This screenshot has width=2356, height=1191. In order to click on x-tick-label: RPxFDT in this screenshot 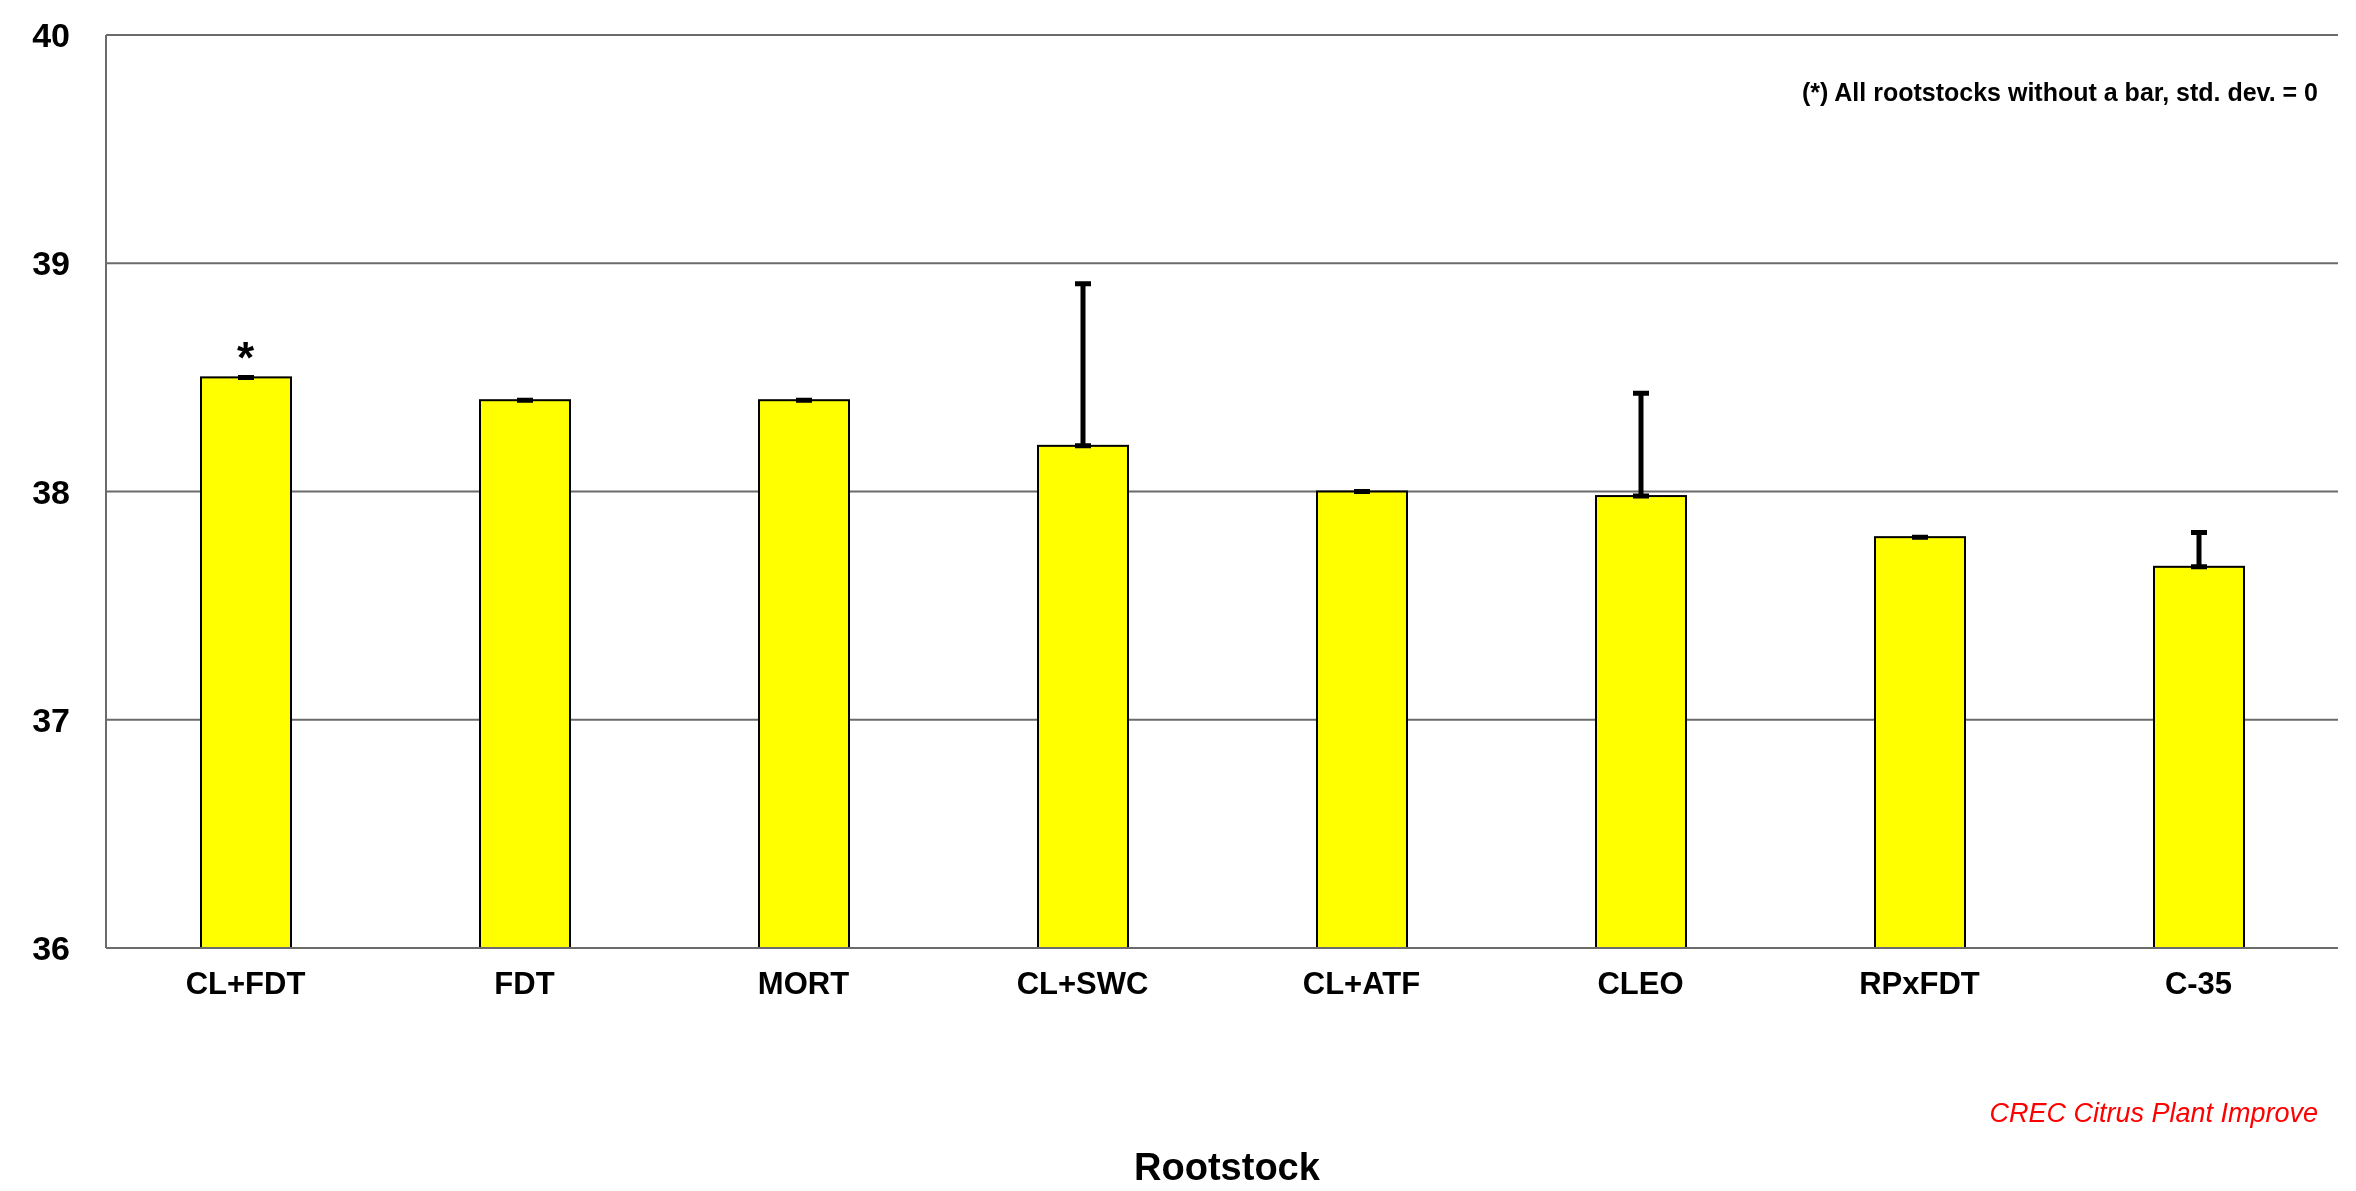, I will do `click(1919, 984)`.